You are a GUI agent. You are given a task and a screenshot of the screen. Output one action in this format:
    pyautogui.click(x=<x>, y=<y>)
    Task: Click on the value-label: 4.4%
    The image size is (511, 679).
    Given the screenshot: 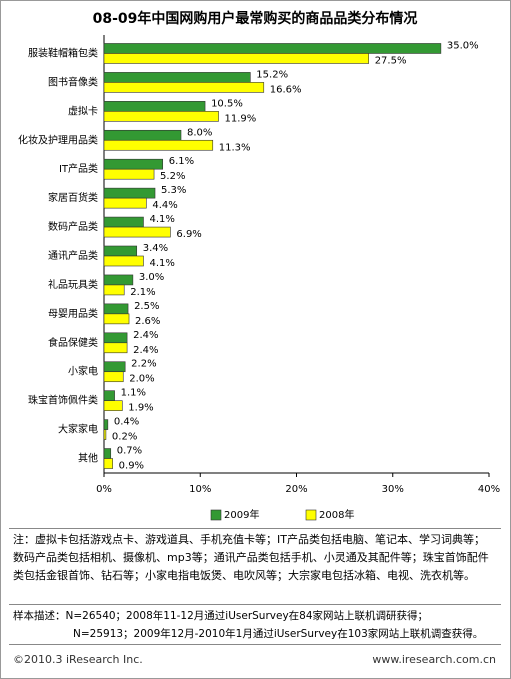 What is the action you would take?
    pyautogui.click(x=164, y=205)
    